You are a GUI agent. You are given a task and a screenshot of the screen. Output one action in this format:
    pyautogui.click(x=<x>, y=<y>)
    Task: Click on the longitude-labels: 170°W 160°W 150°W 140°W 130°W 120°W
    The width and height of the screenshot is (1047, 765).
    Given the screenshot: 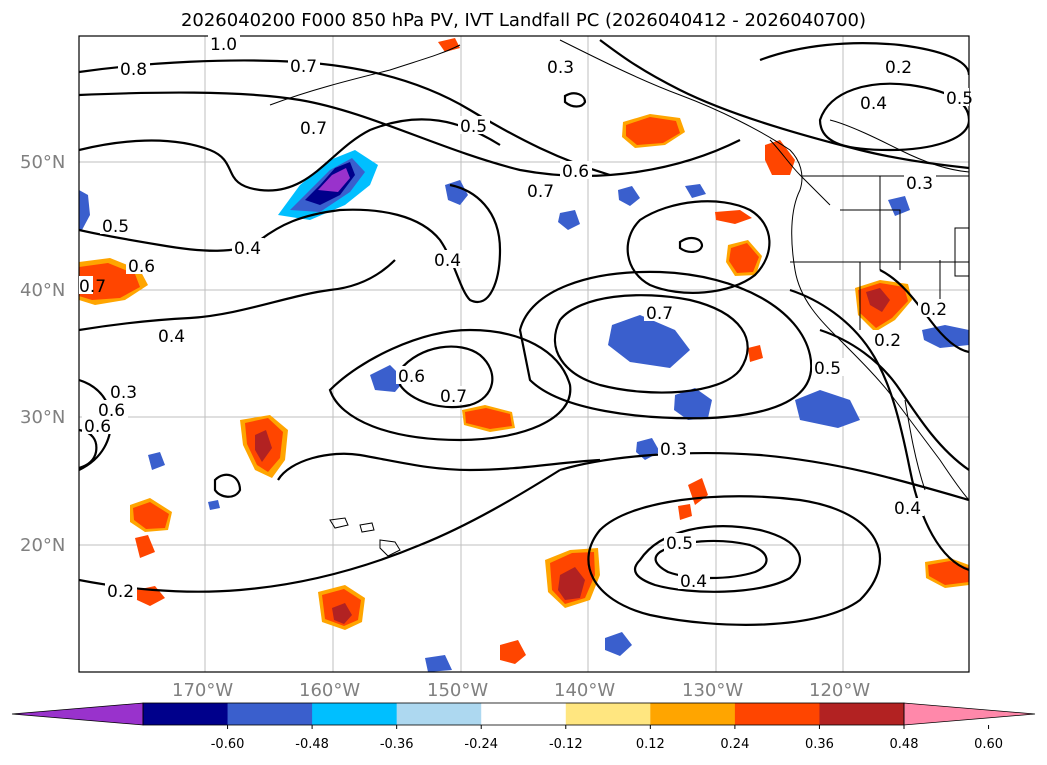 What is the action you would take?
    pyautogui.click(x=521, y=690)
    